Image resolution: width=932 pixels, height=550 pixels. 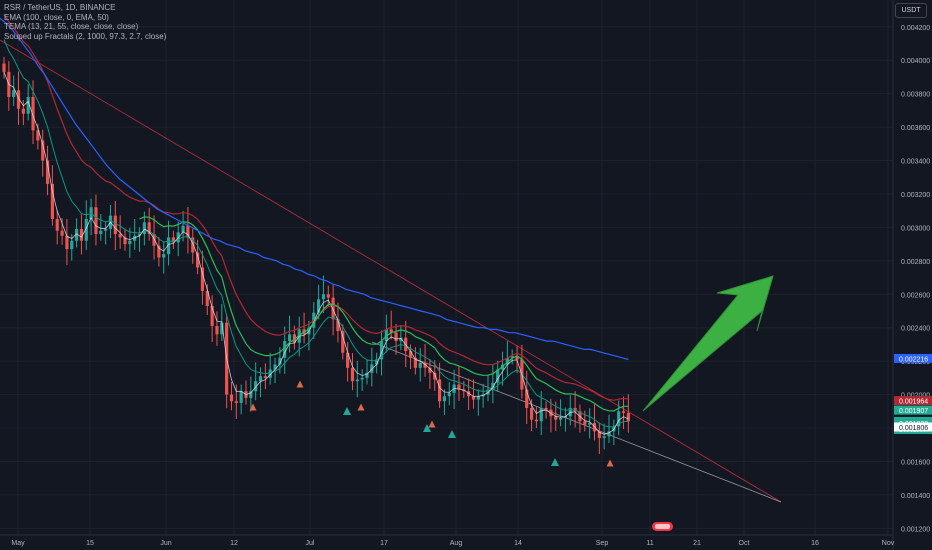 What do you see at coordinates (913, 401) in the screenshot?
I see `price-label: 0.001964` at bounding box center [913, 401].